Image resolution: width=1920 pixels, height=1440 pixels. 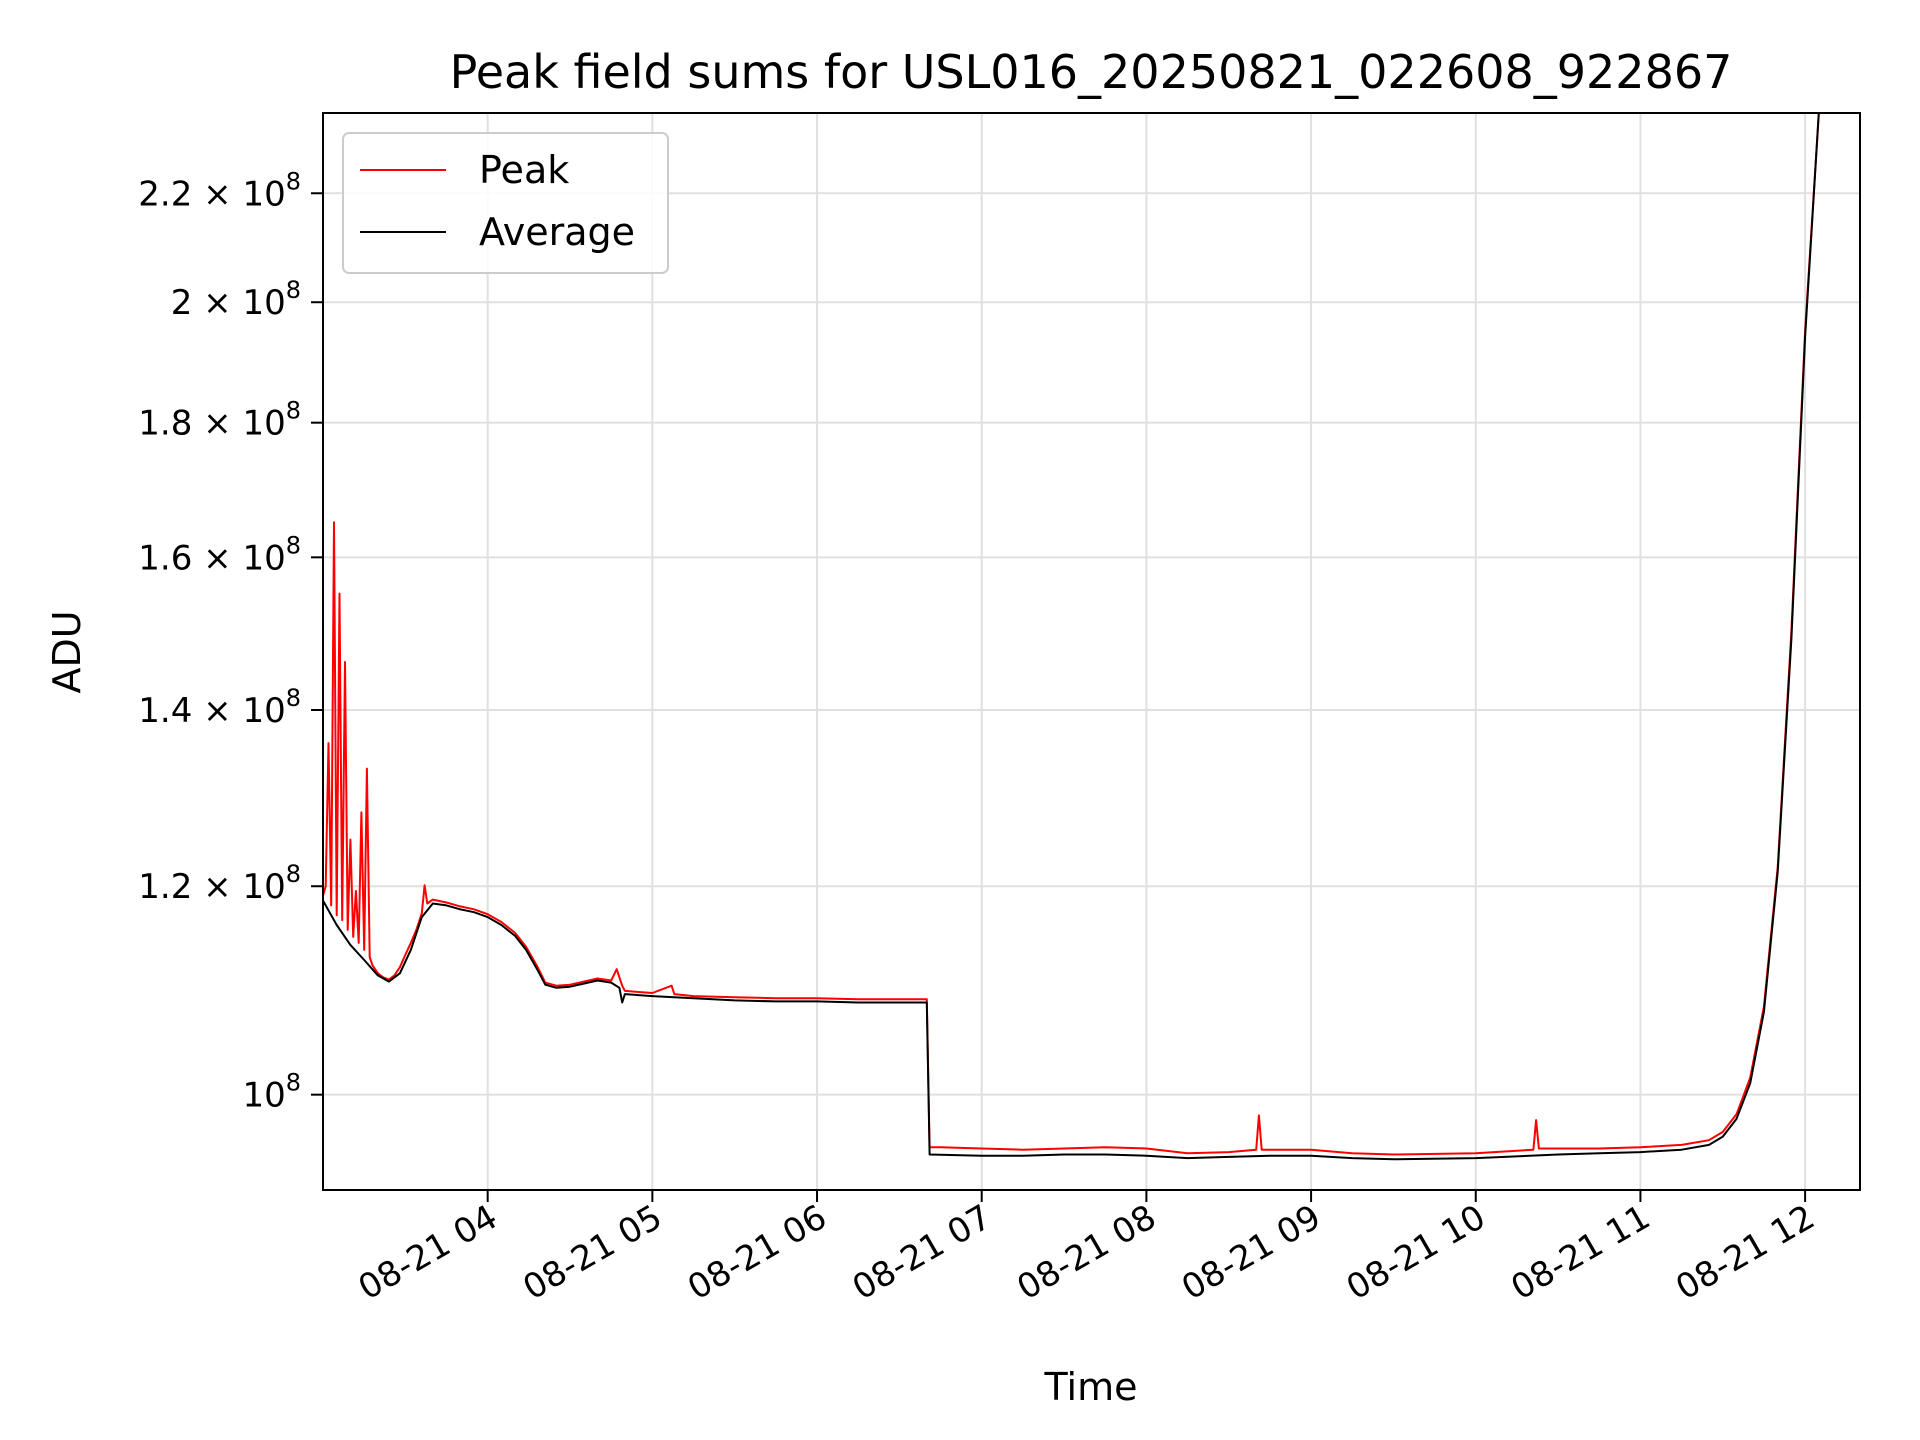 I want to click on x-tick-label: 08-21 10, so click(x=1416, y=1252).